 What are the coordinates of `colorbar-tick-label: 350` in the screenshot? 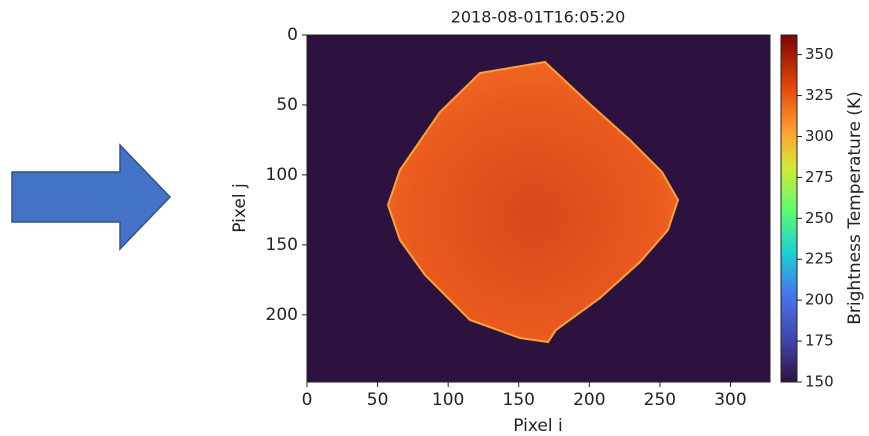 It's located at (819, 54).